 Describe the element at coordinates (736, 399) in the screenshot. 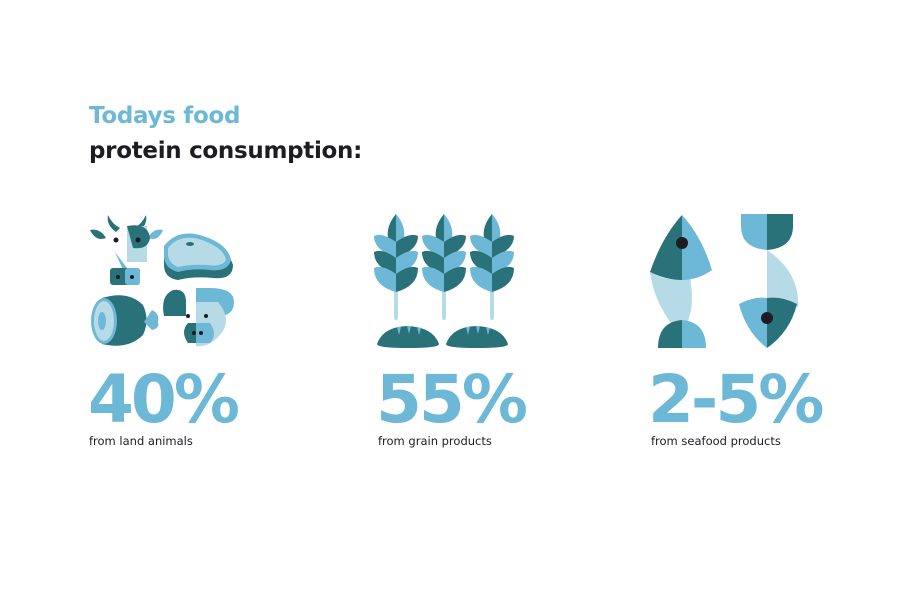

I see `stat-value-seafood: 2-5%` at that location.